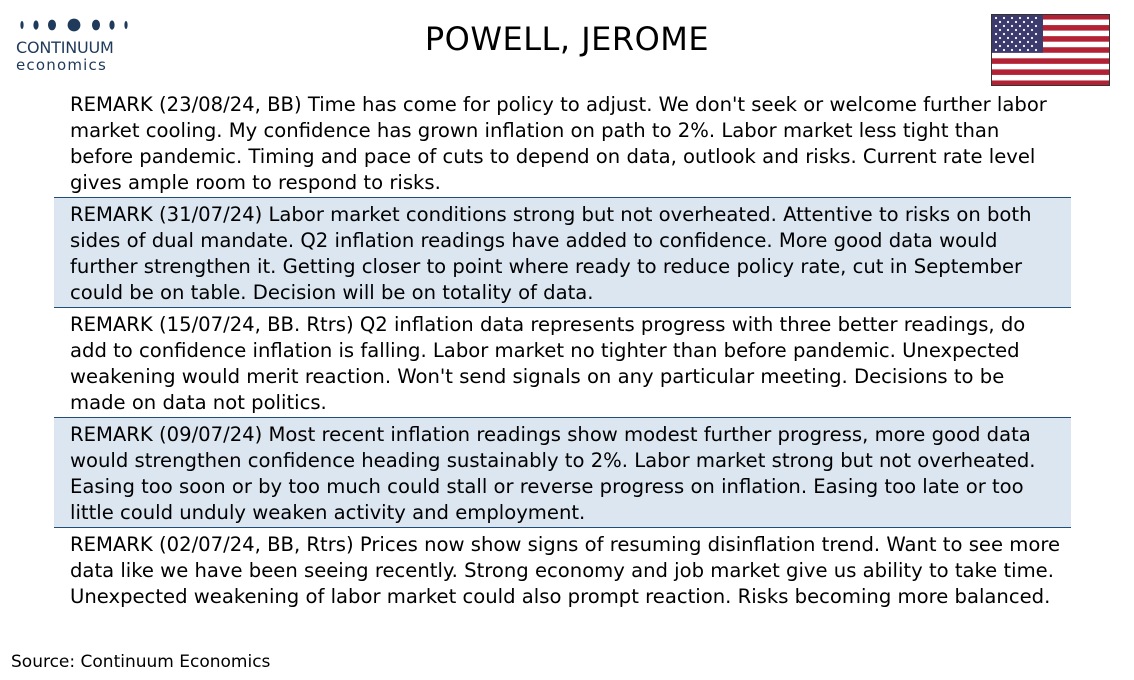 This screenshot has height=680, width=1134. I want to click on logo-dots-icon, so click(74, 25).